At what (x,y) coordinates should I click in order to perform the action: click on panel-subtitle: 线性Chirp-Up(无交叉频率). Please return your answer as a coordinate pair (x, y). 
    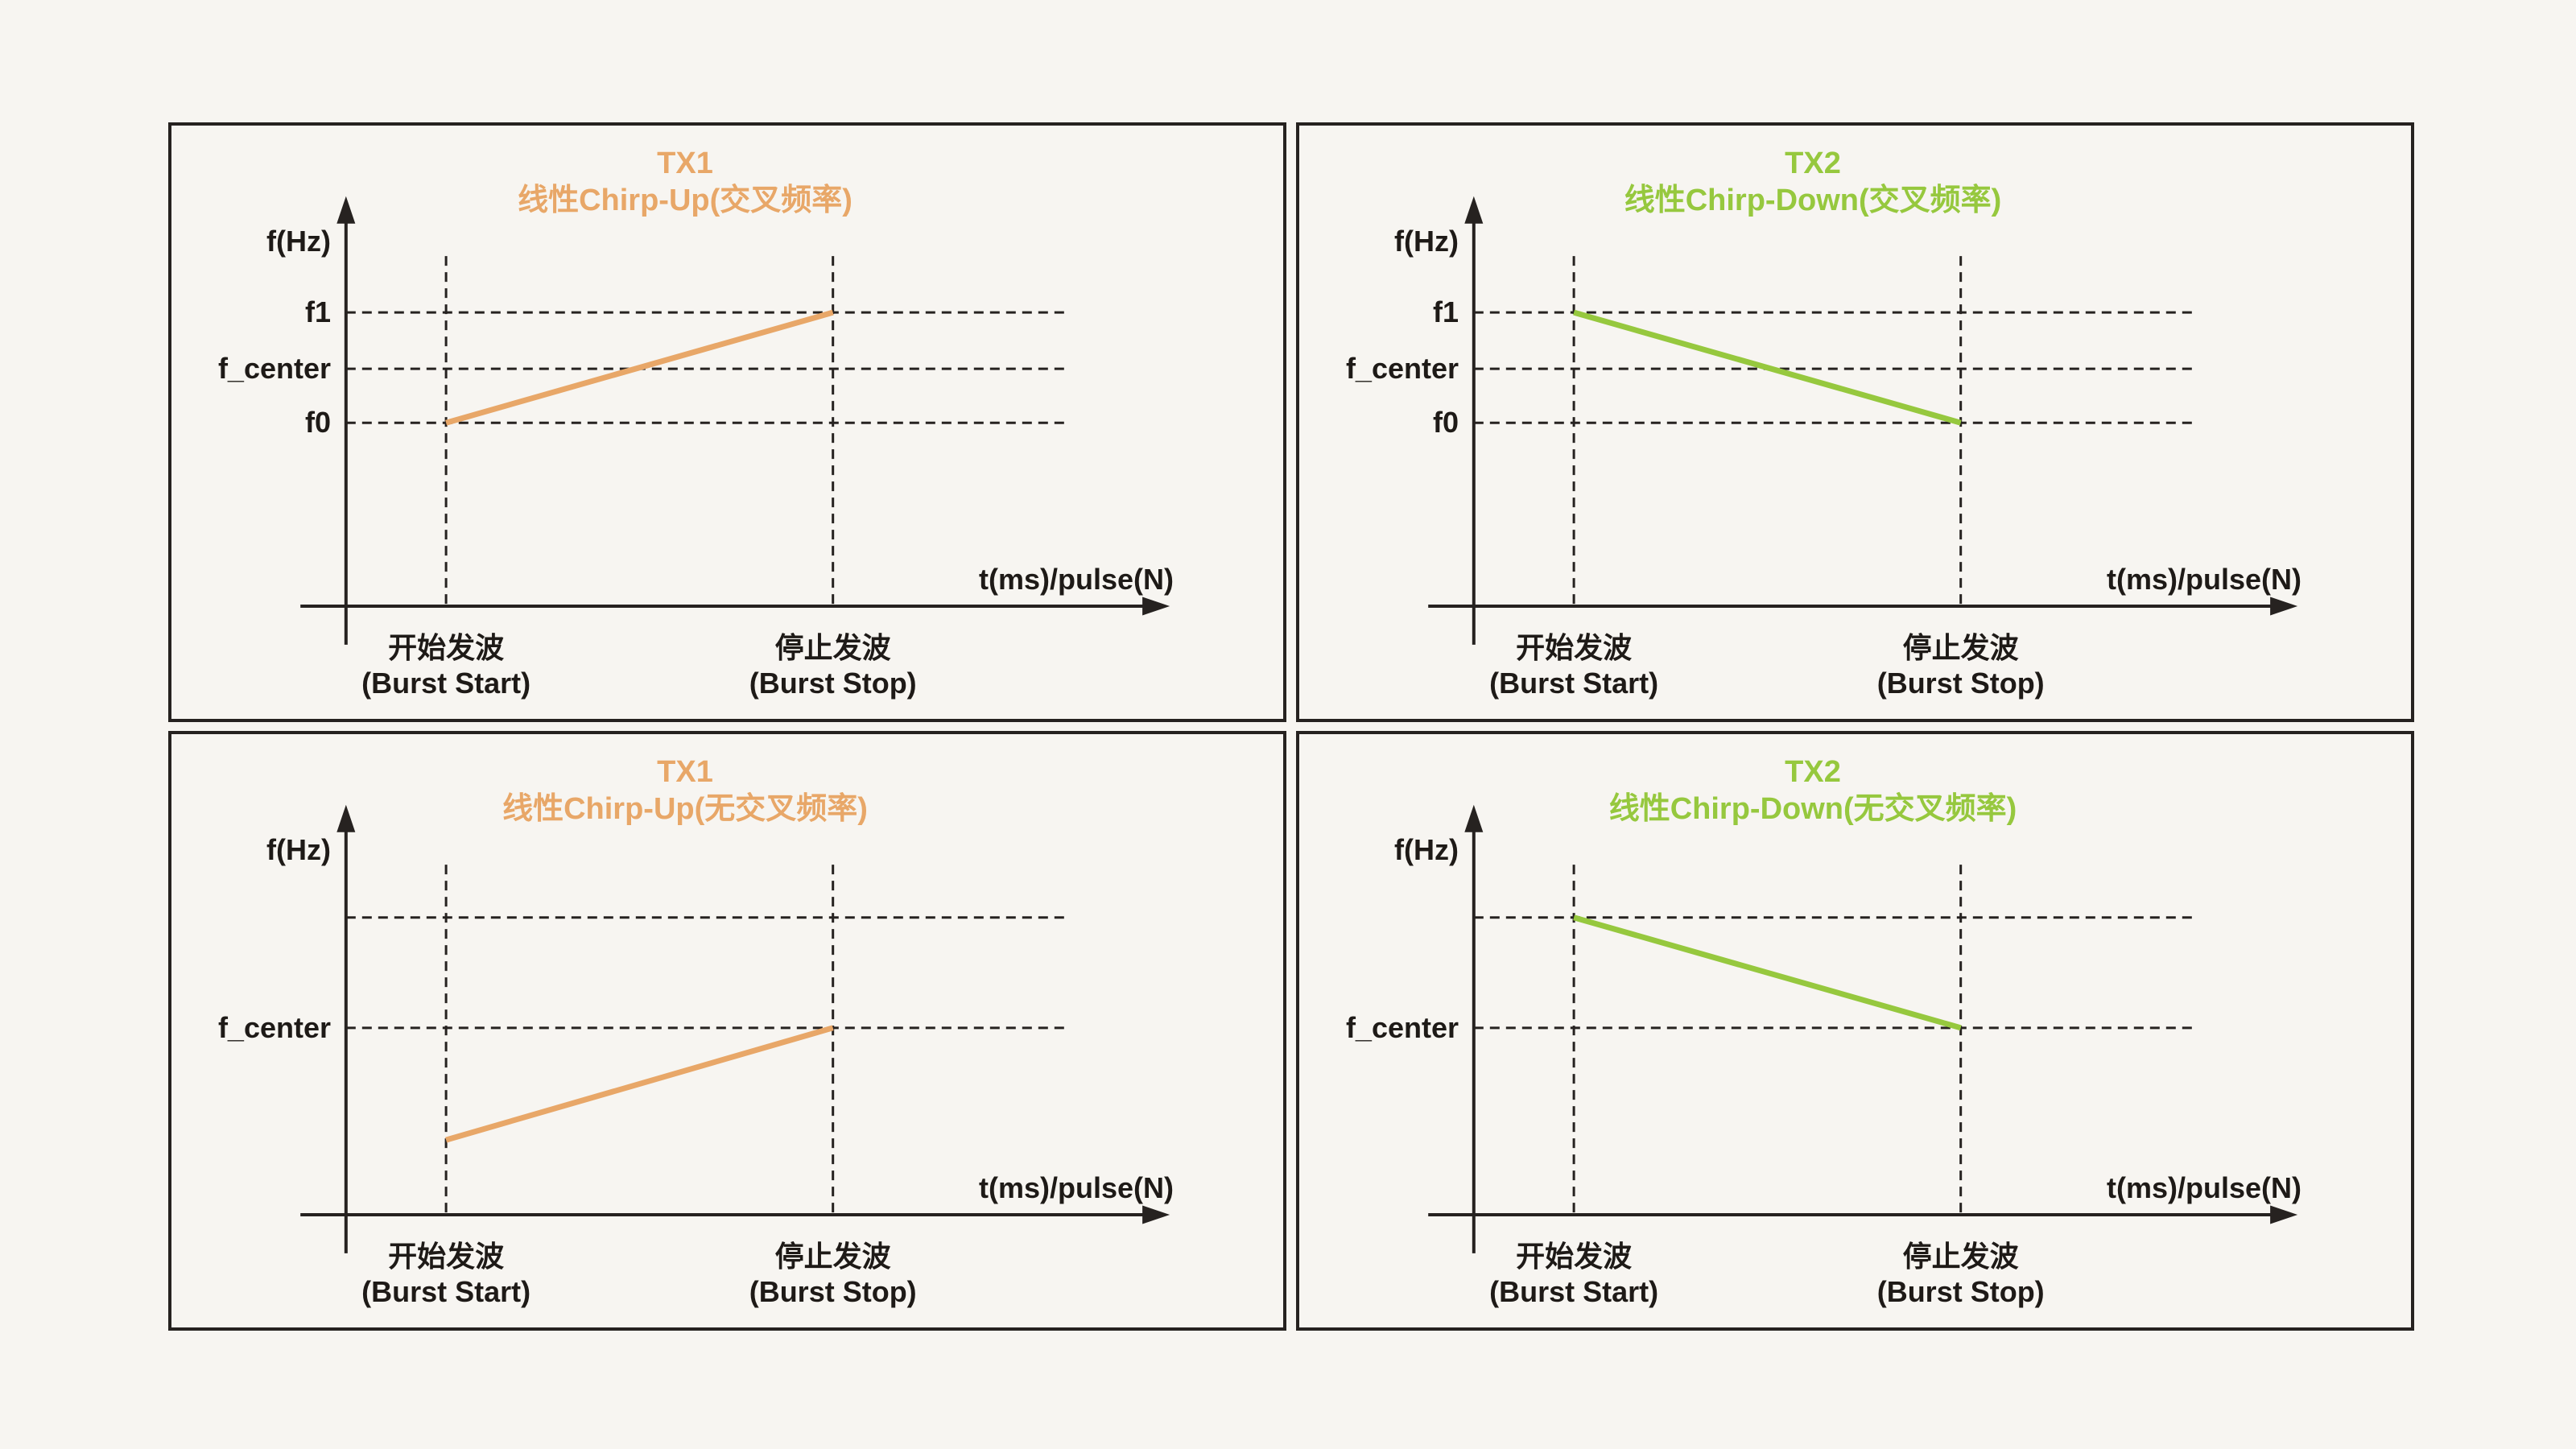
    Looking at the image, I should click on (685, 809).